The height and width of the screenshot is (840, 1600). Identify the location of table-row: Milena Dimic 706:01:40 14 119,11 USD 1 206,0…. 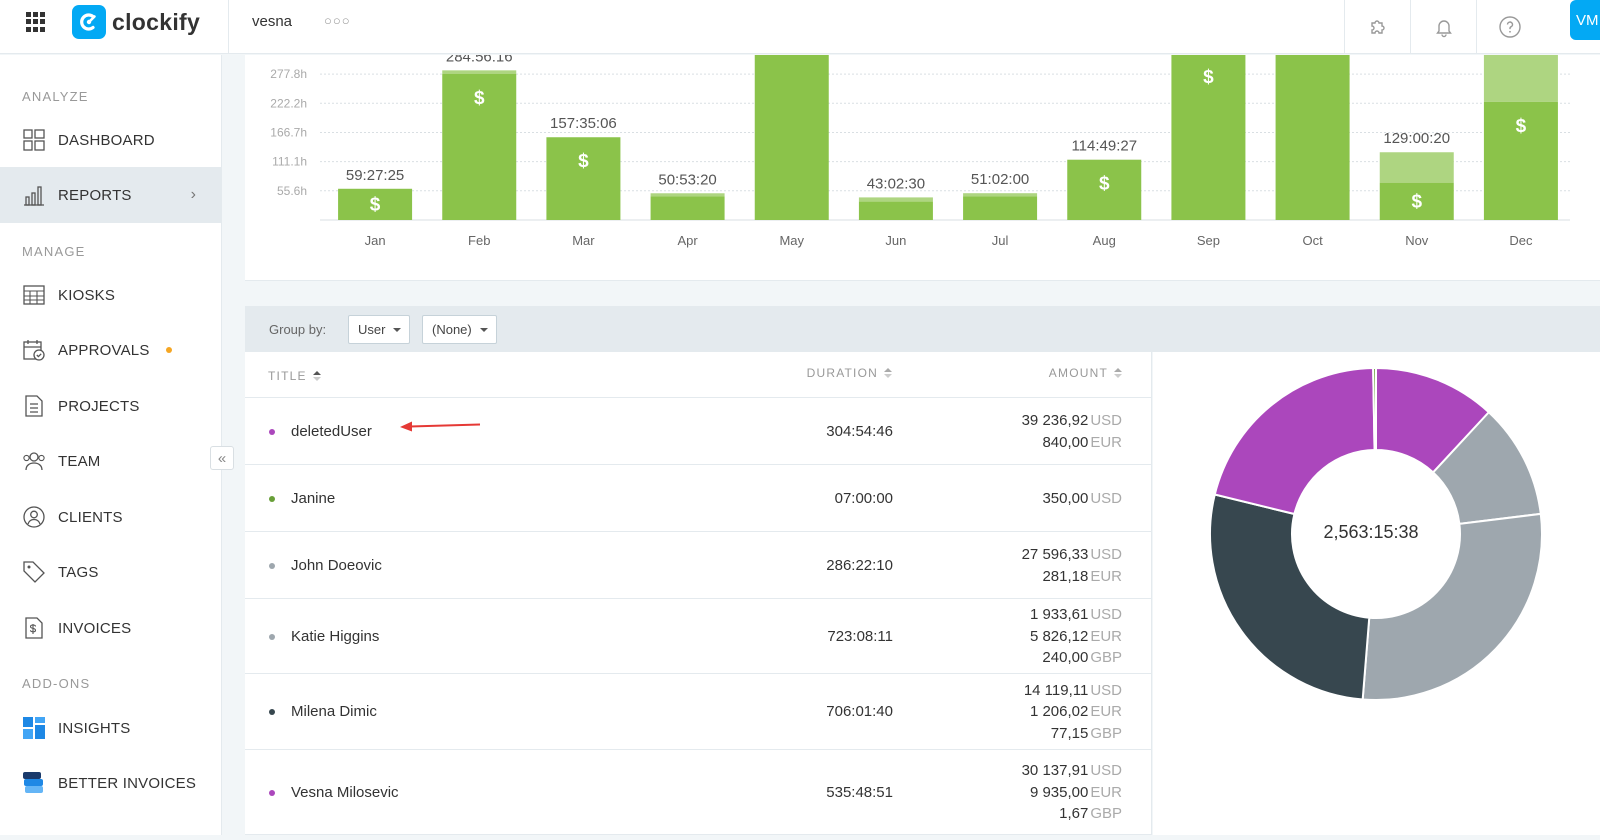
(698, 712).